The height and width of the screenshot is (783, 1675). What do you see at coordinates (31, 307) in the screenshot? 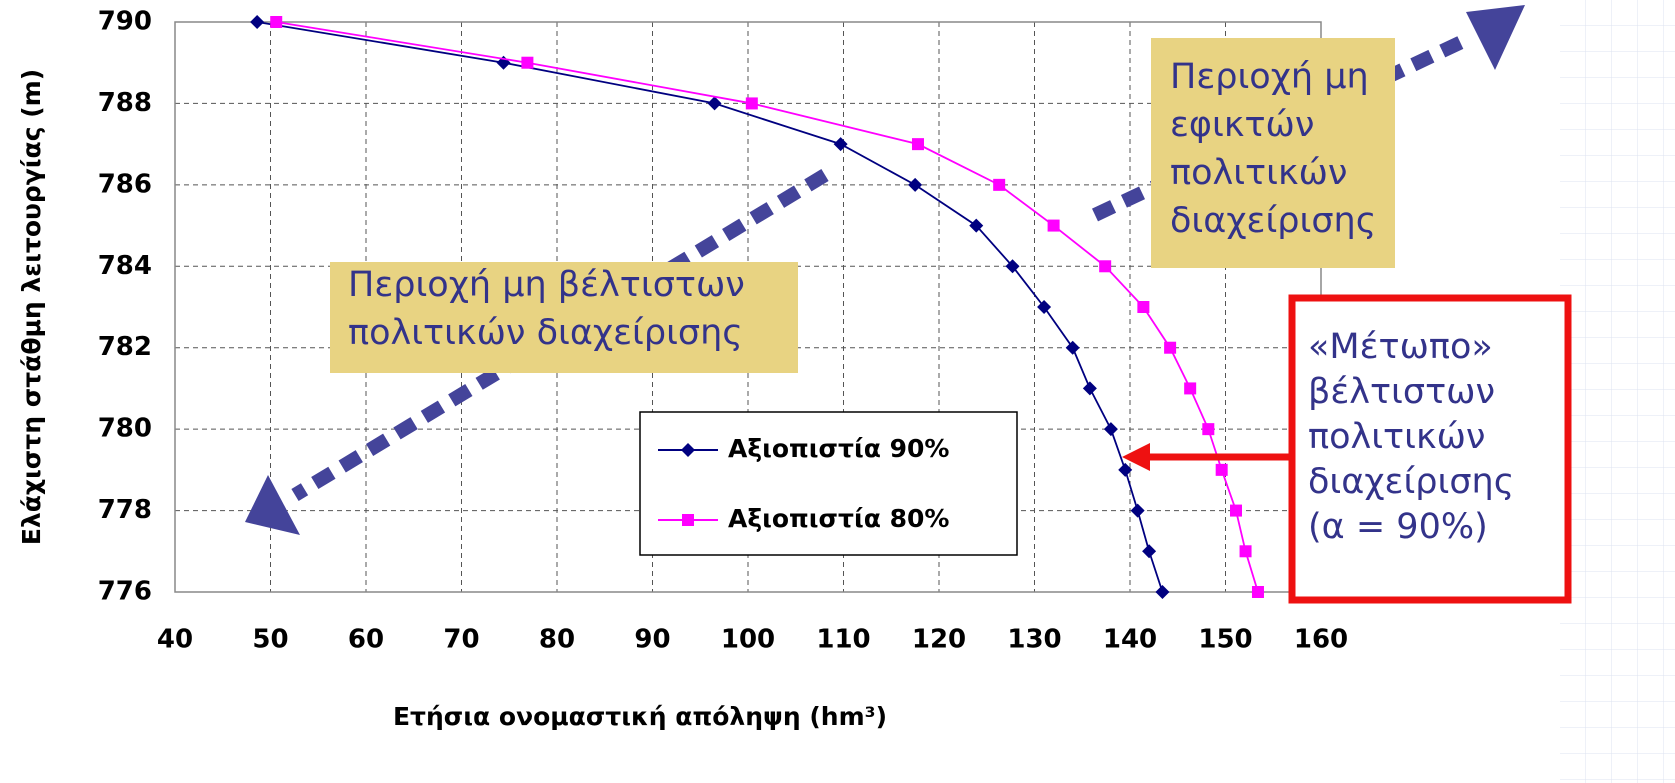
I see `y-axis-title: Ελάχιστη στάθμη λειτουργίας (m)` at bounding box center [31, 307].